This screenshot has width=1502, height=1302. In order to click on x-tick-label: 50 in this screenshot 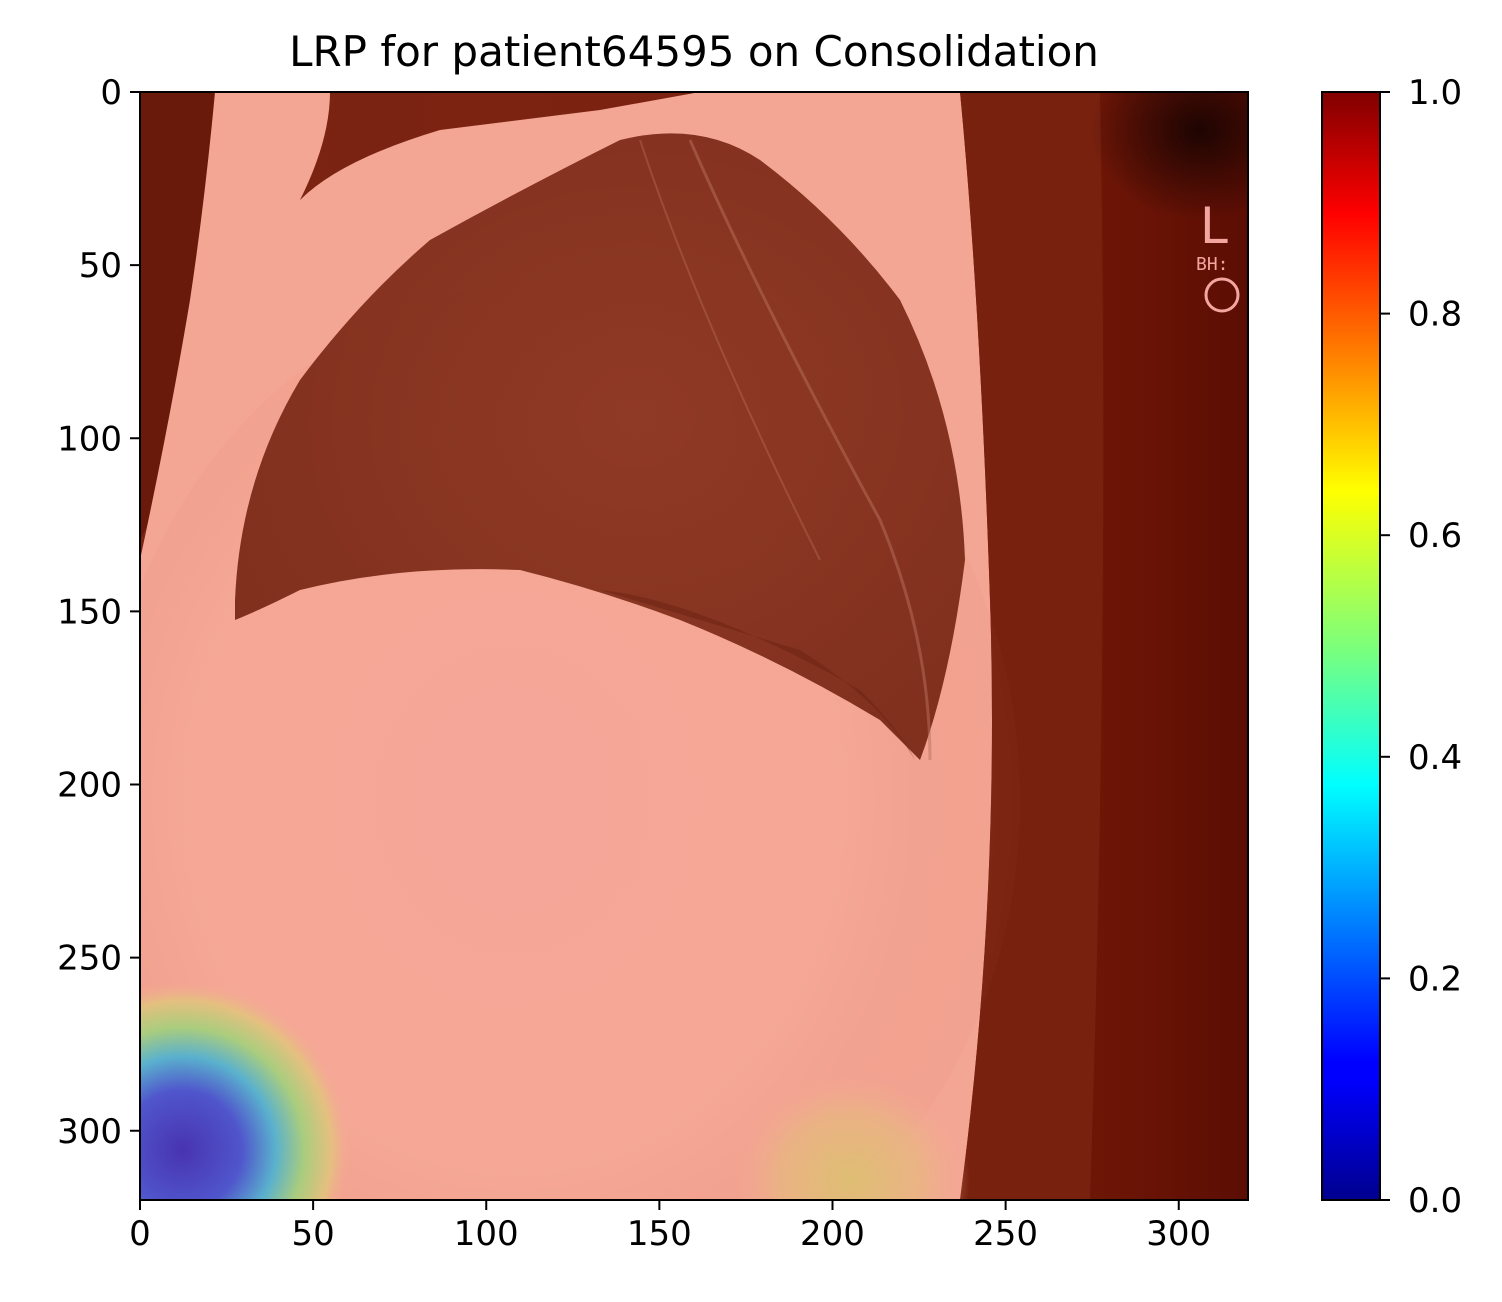, I will do `click(312, 1234)`.